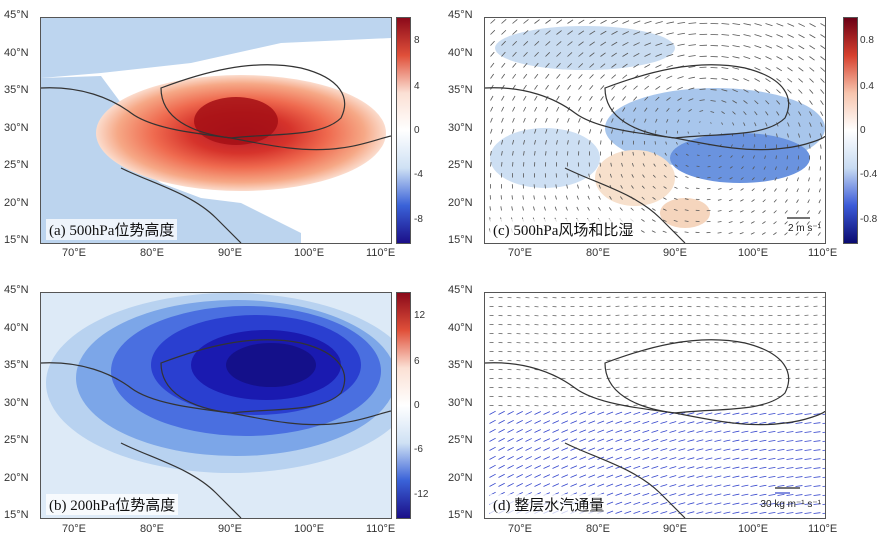 This screenshot has width=886, height=555. Describe the element at coordinates (417, 361) in the screenshot. I see `cbar-b-tick-1: 6` at that location.